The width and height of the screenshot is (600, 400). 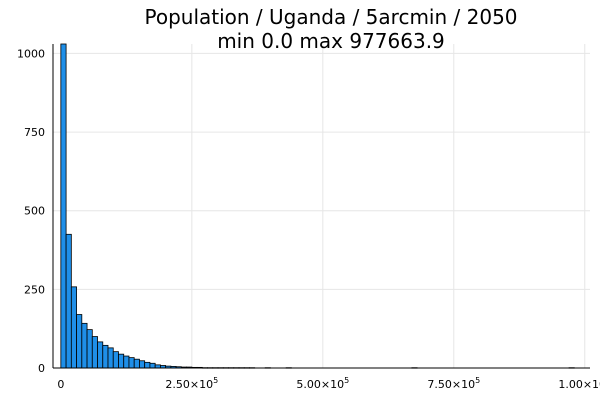 What do you see at coordinates (60, 384) in the screenshot?
I see `x-tick-label: 0` at bounding box center [60, 384].